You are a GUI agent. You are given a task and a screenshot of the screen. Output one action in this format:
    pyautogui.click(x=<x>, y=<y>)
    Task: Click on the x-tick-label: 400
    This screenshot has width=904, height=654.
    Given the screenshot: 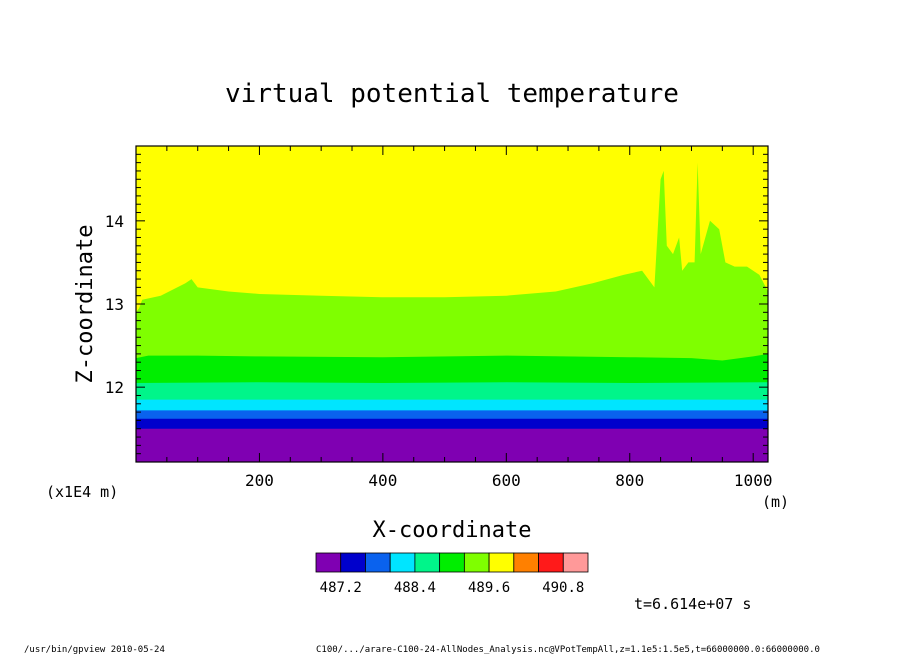 What is the action you would take?
    pyautogui.click(x=382, y=480)
    